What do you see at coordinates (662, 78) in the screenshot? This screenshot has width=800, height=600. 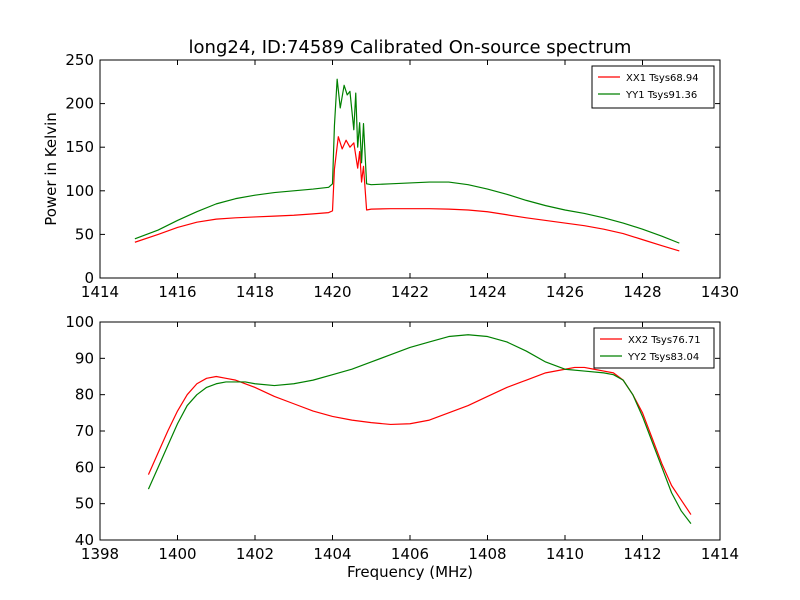 I see `legend-label: XX1 Tsys68.94` at bounding box center [662, 78].